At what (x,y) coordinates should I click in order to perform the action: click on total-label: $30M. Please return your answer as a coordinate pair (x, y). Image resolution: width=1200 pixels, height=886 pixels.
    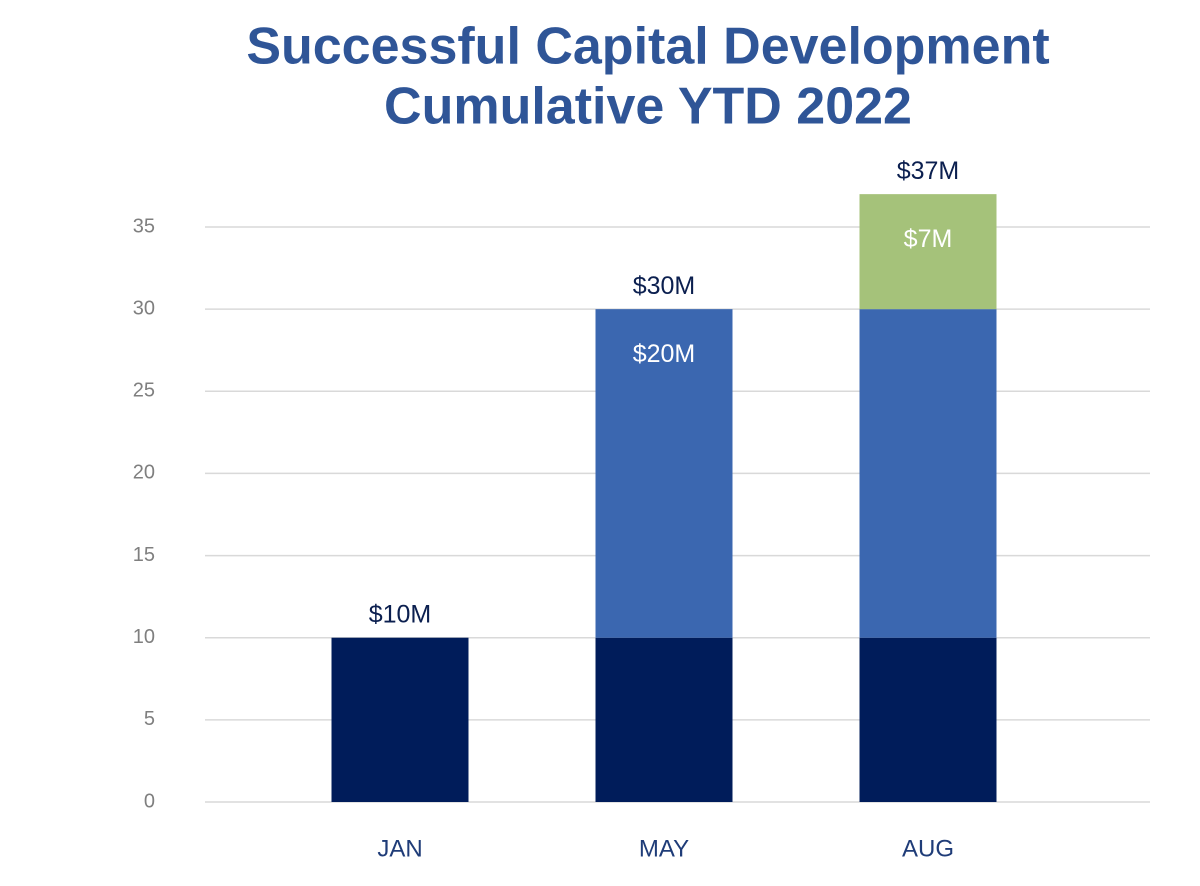
    Looking at the image, I should click on (664, 286).